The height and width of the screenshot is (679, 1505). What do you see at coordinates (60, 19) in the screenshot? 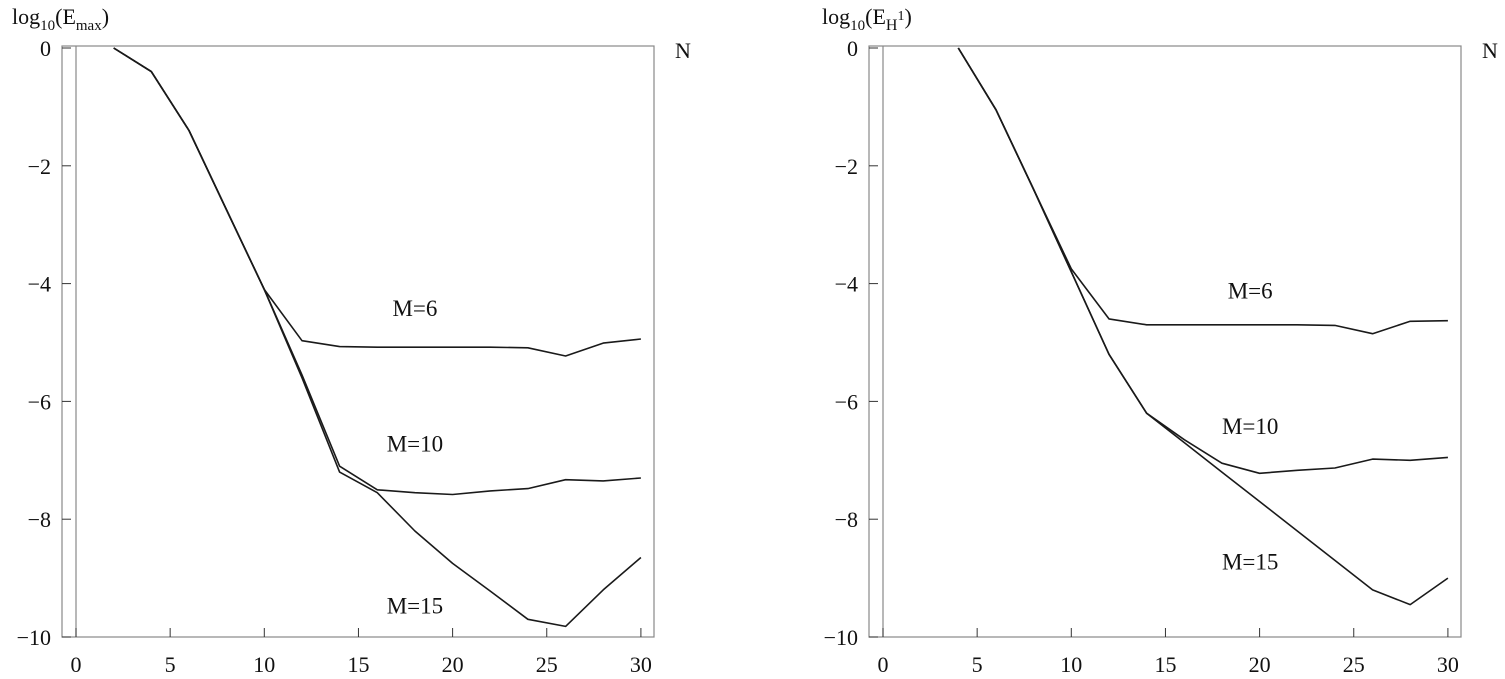
I see `y-axis-title: log10(Emax)` at bounding box center [60, 19].